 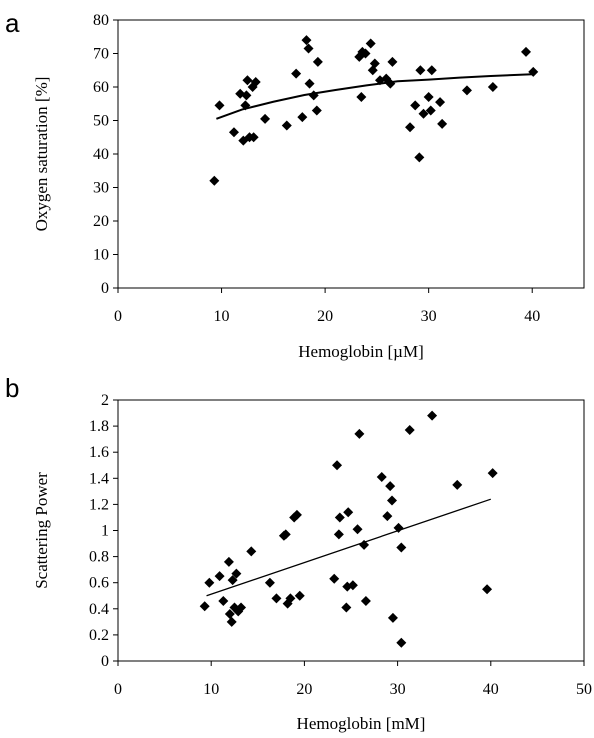 What do you see at coordinates (41, 154) in the screenshot?
I see `y-axis-title: Oxygen saturation [%]` at bounding box center [41, 154].